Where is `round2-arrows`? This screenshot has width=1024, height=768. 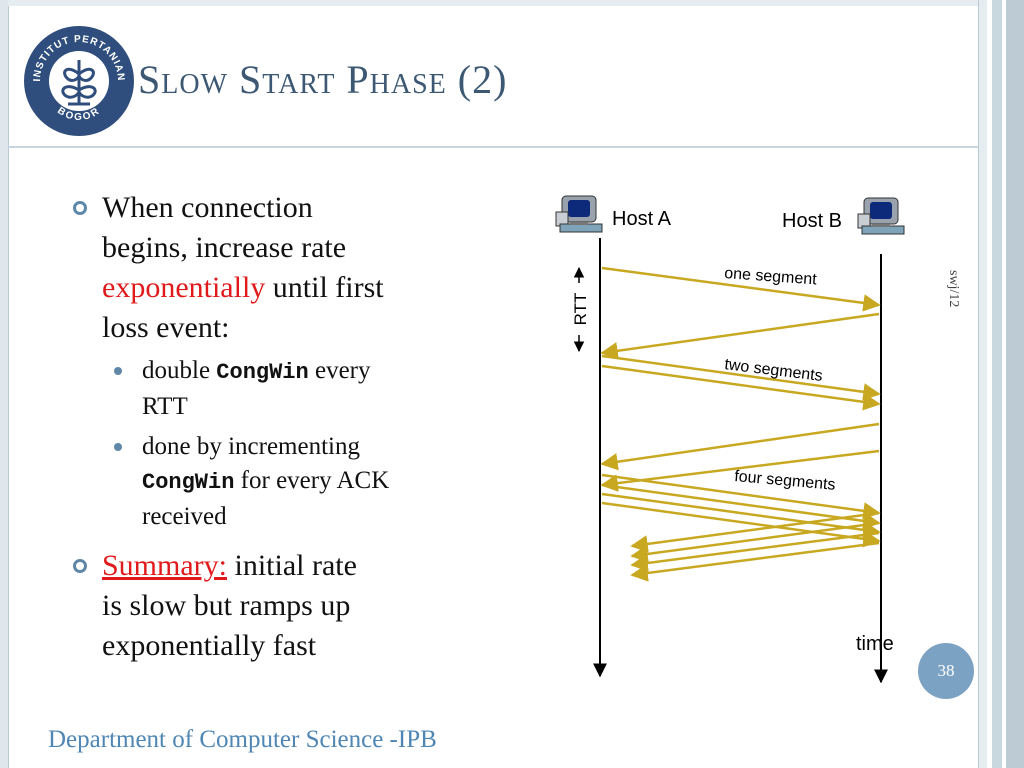
round2-arrows is located at coordinates (740, 423).